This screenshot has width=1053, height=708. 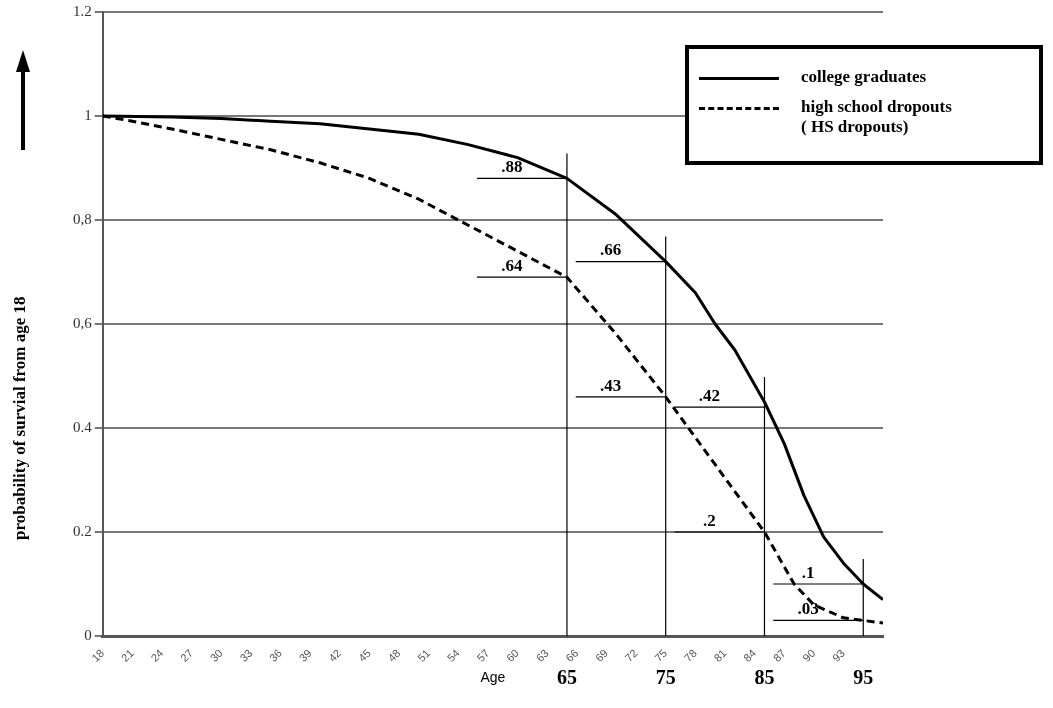 What do you see at coordinates (661, 655) in the screenshot?
I see `x-tick-label: 75` at bounding box center [661, 655].